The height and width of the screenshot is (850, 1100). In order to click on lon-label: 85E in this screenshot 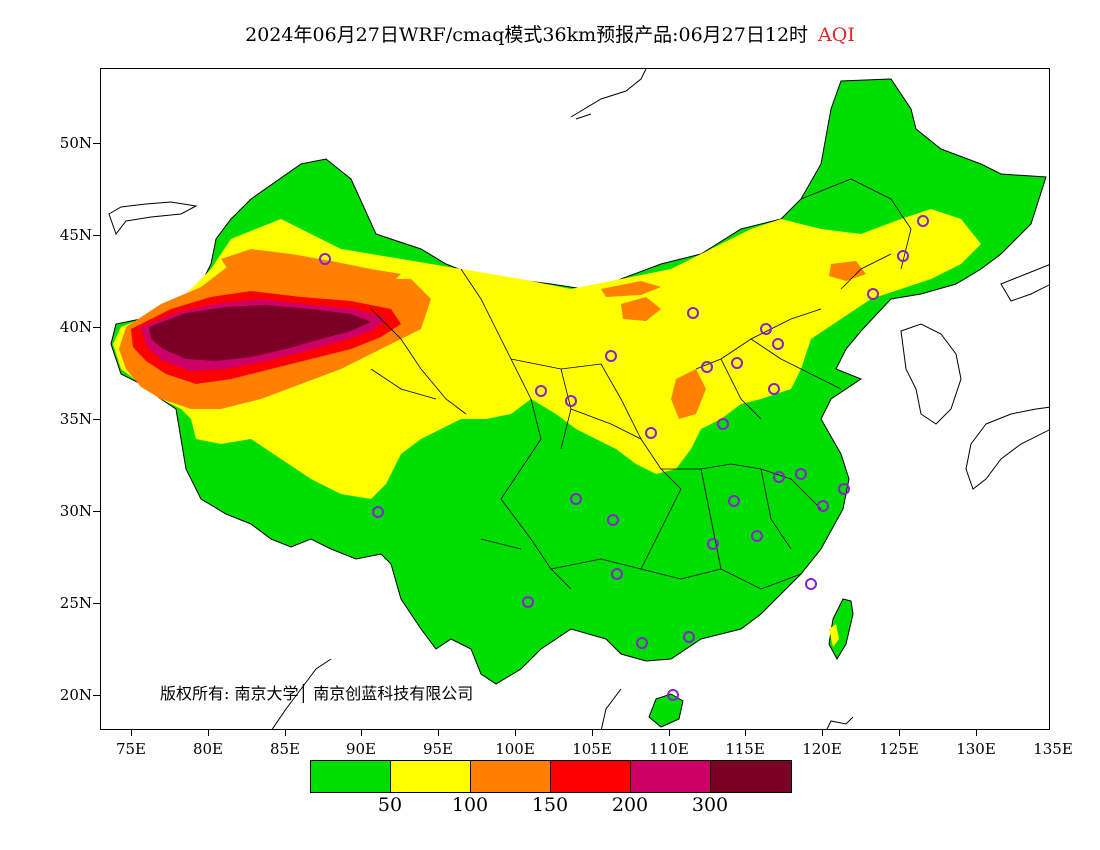, I will do `click(285, 749)`.